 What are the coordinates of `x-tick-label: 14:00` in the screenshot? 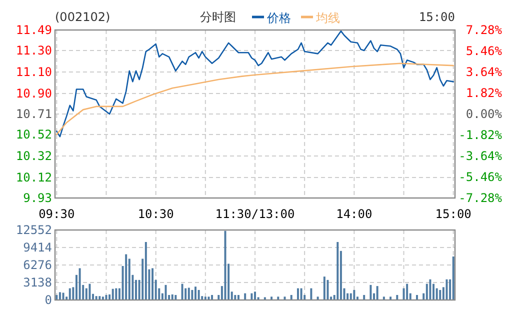 It's located at (354, 214).